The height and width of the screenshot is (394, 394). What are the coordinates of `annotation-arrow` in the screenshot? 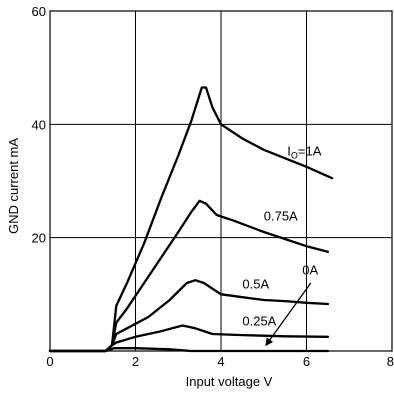 It's located at (288, 314).